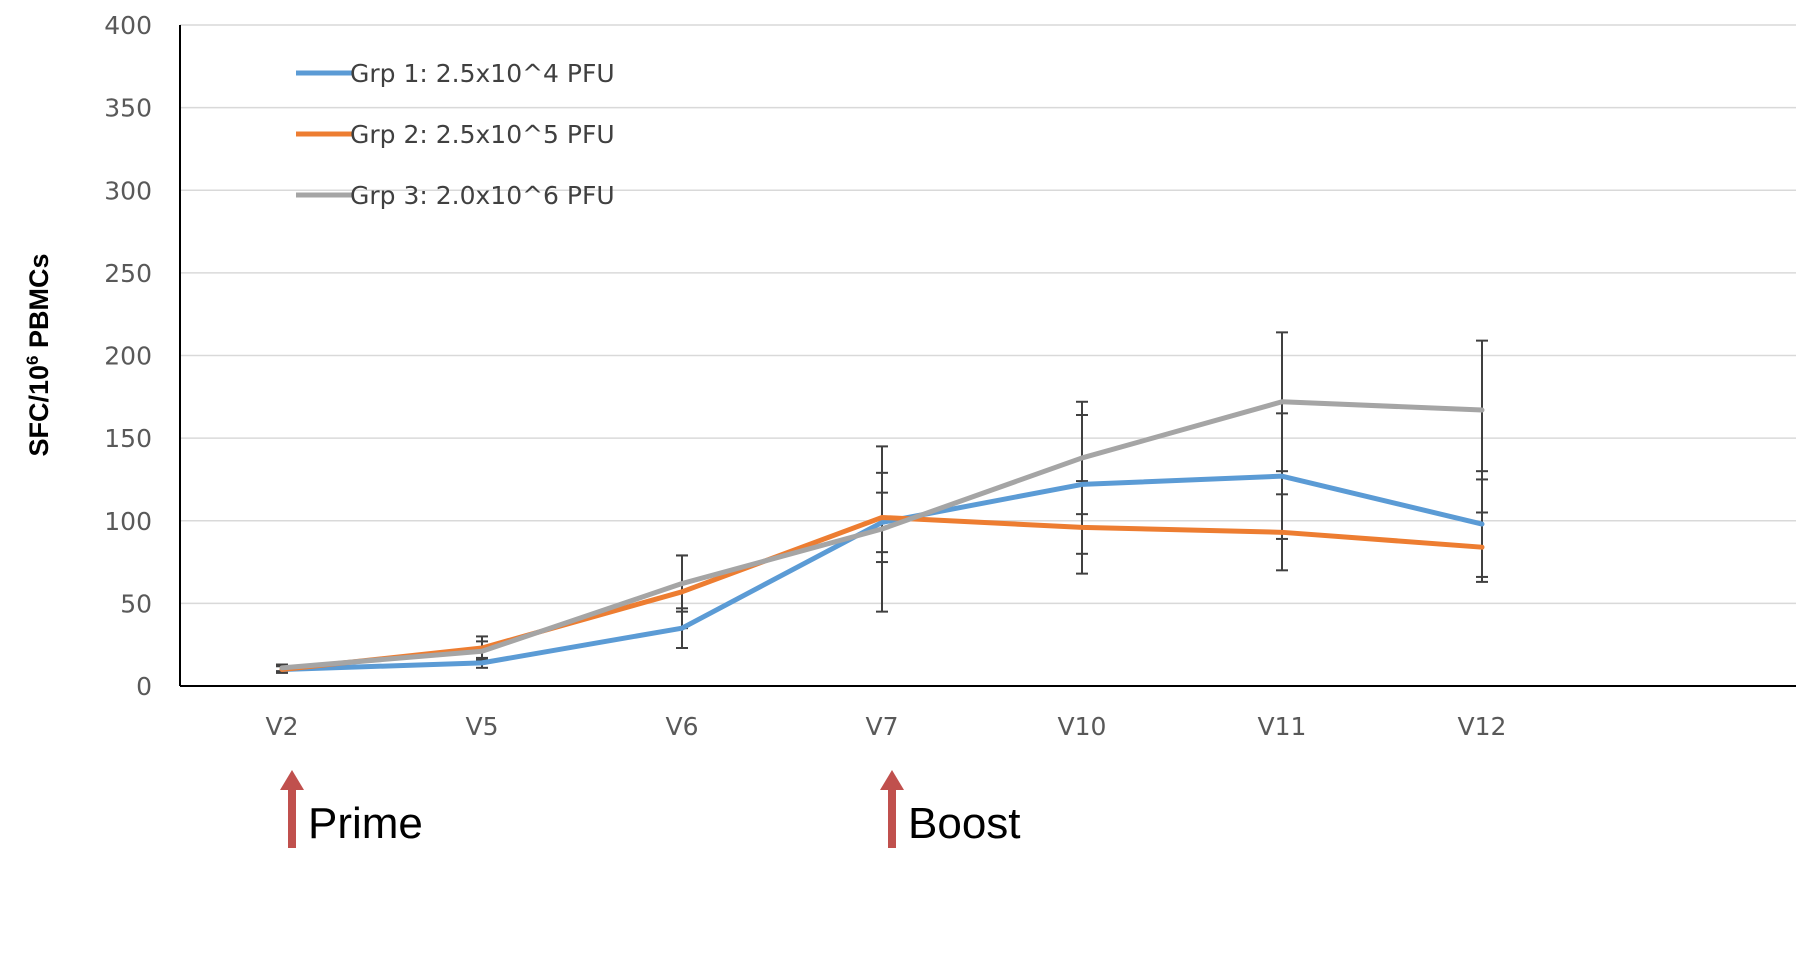 The height and width of the screenshot is (964, 1796). What do you see at coordinates (128, 273) in the screenshot?
I see `y-tick-label: 250` at bounding box center [128, 273].